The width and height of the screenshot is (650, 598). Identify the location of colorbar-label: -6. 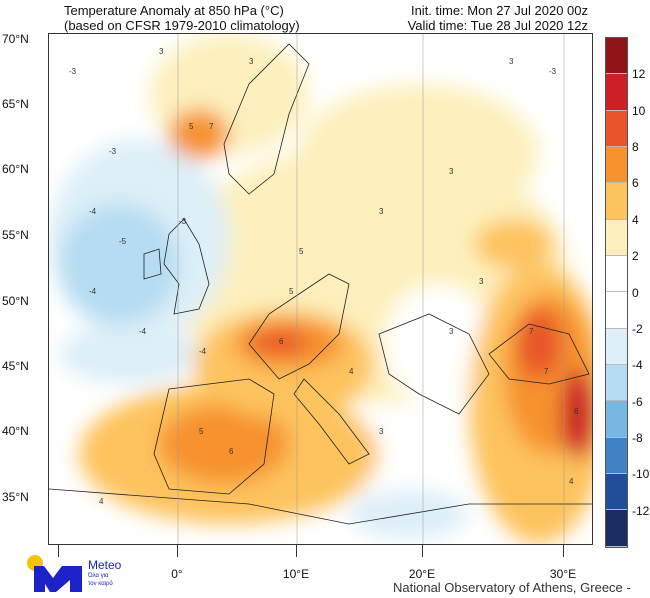
(637, 401).